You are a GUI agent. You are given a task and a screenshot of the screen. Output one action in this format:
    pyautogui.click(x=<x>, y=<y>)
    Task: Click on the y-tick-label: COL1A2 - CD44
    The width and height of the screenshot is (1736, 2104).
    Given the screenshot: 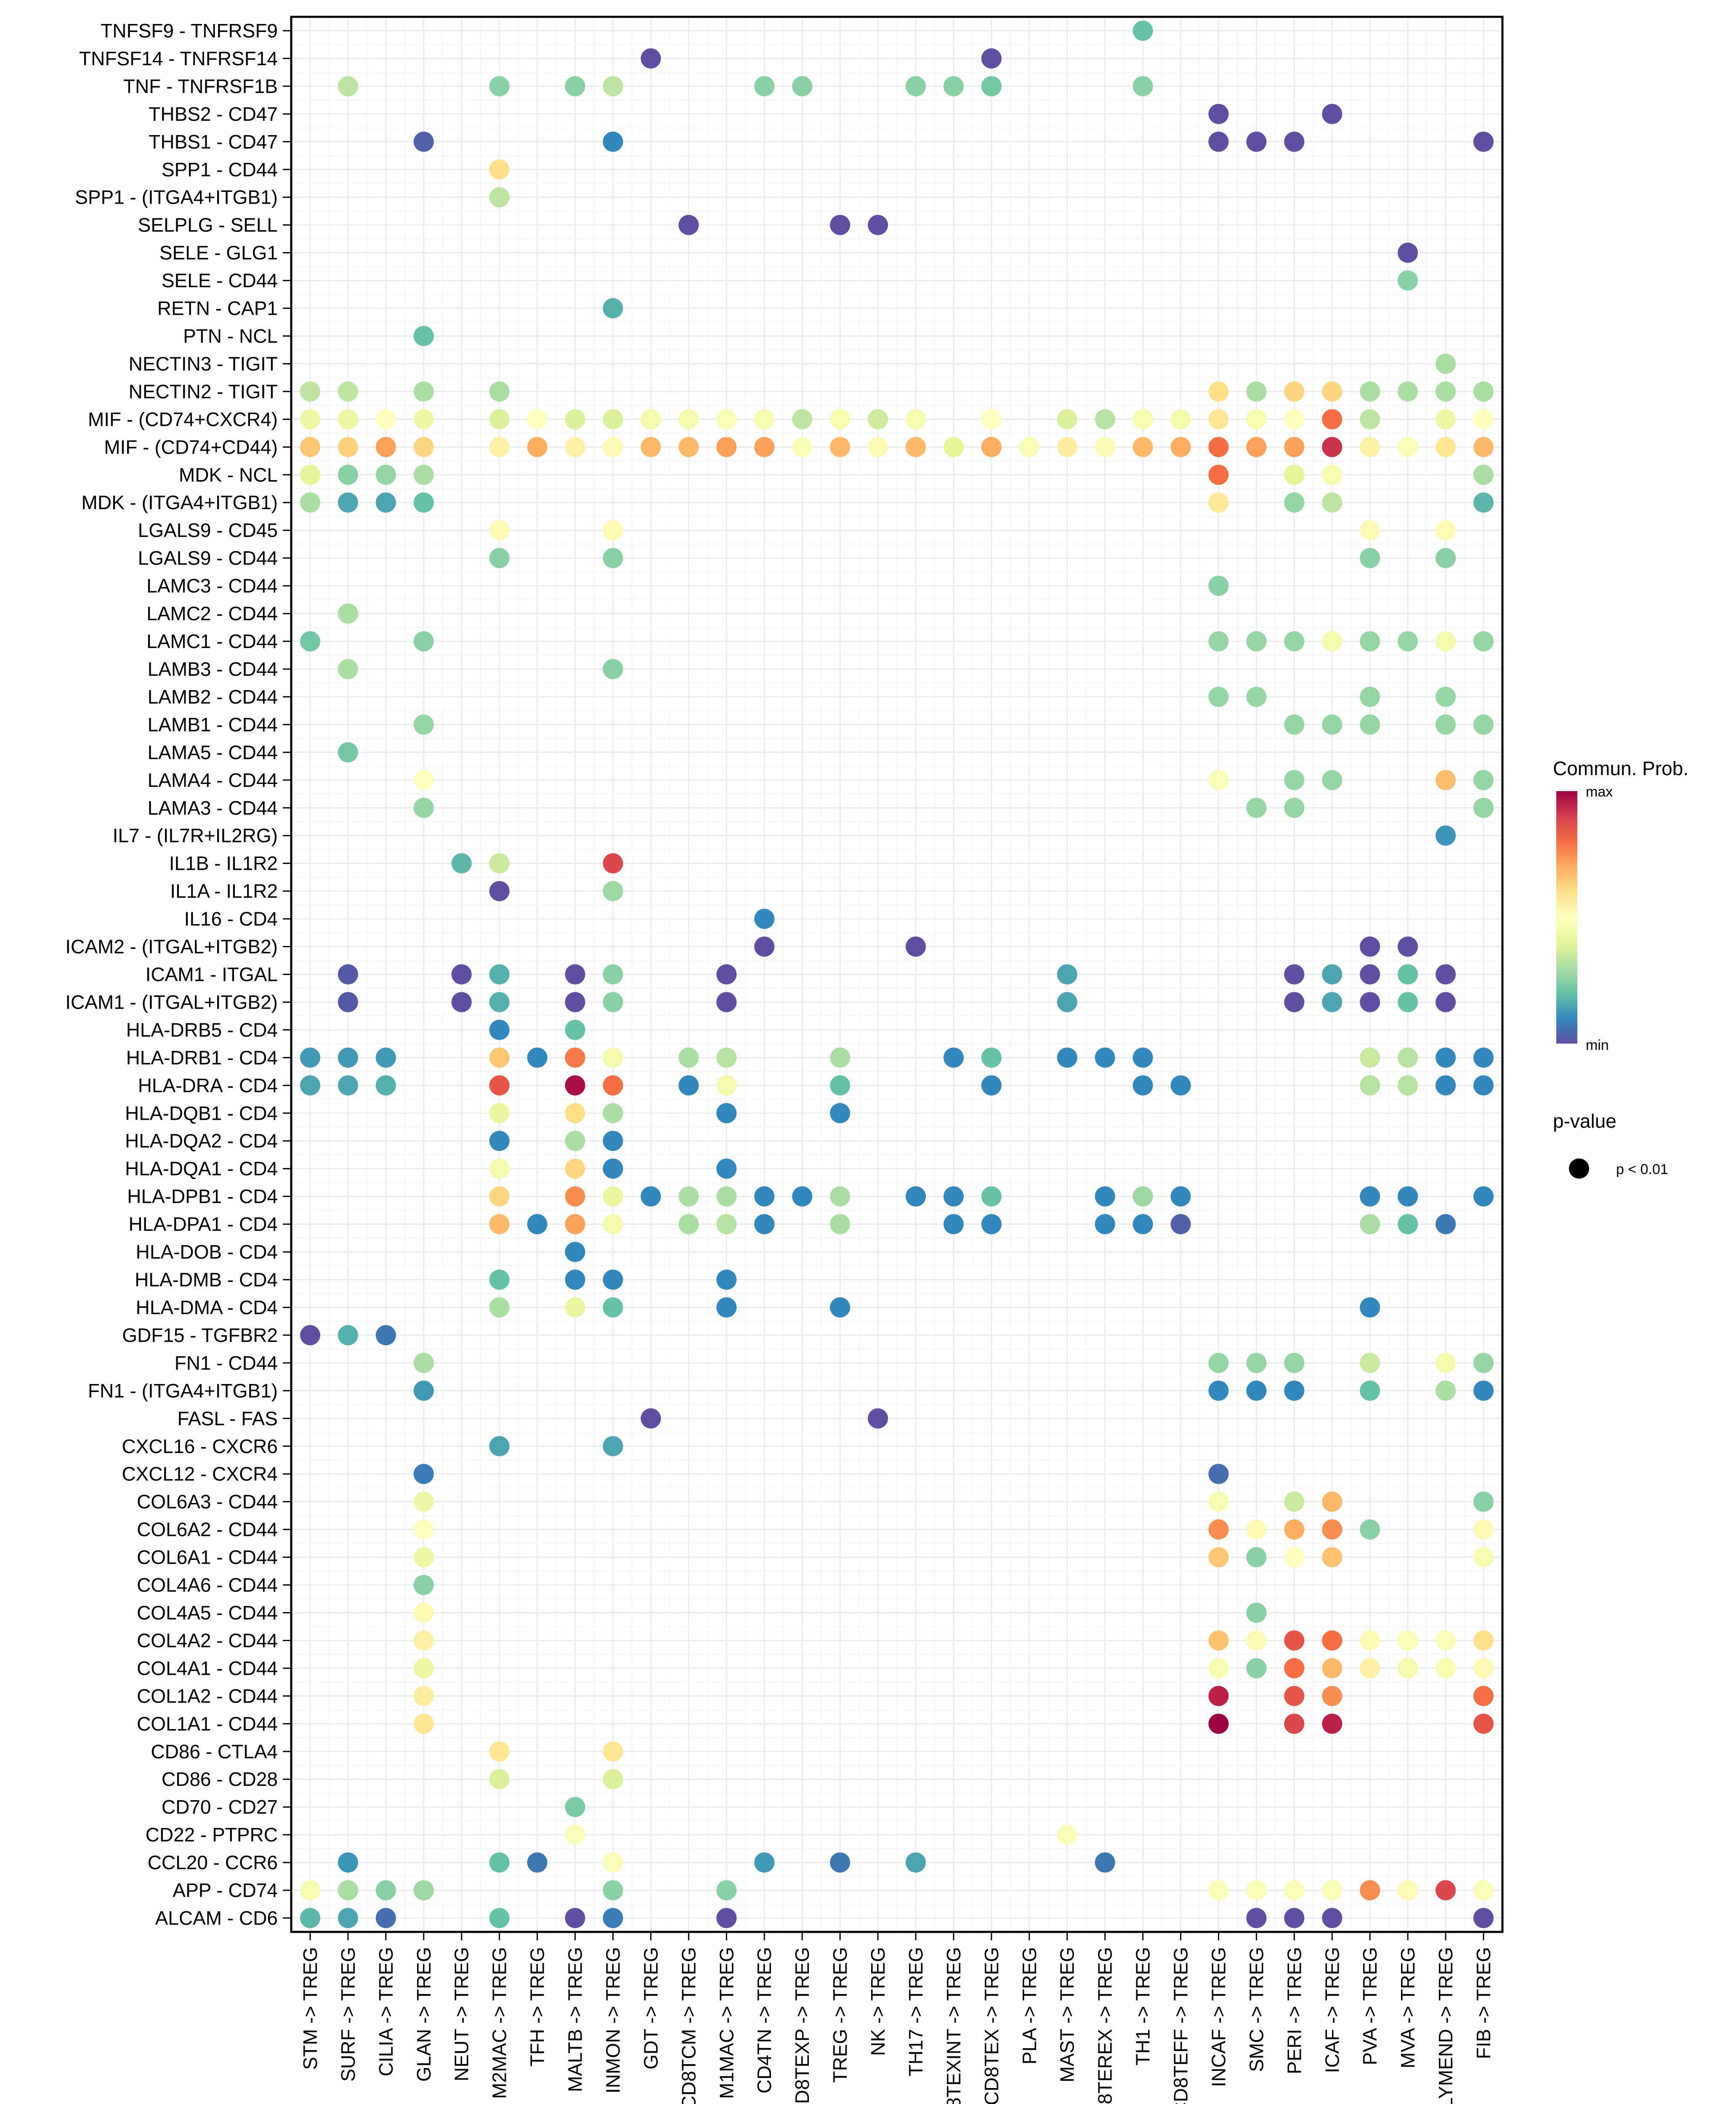 What is the action you would take?
    pyautogui.click(x=207, y=1696)
    